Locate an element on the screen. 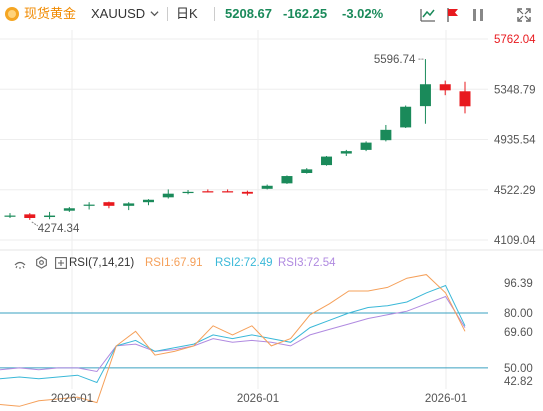  draw-icon is located at coordinates (428, 15).